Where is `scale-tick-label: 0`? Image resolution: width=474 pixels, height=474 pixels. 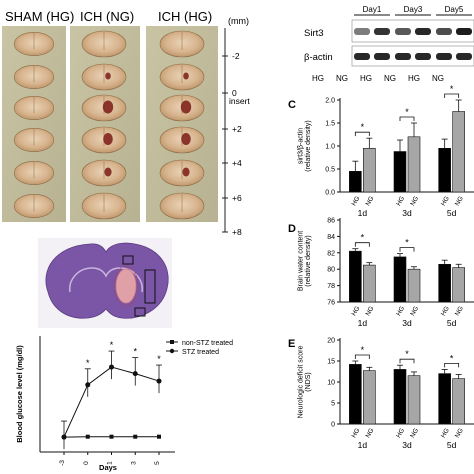
scale-tick-label: 0 is located at coordinates (234, 93).